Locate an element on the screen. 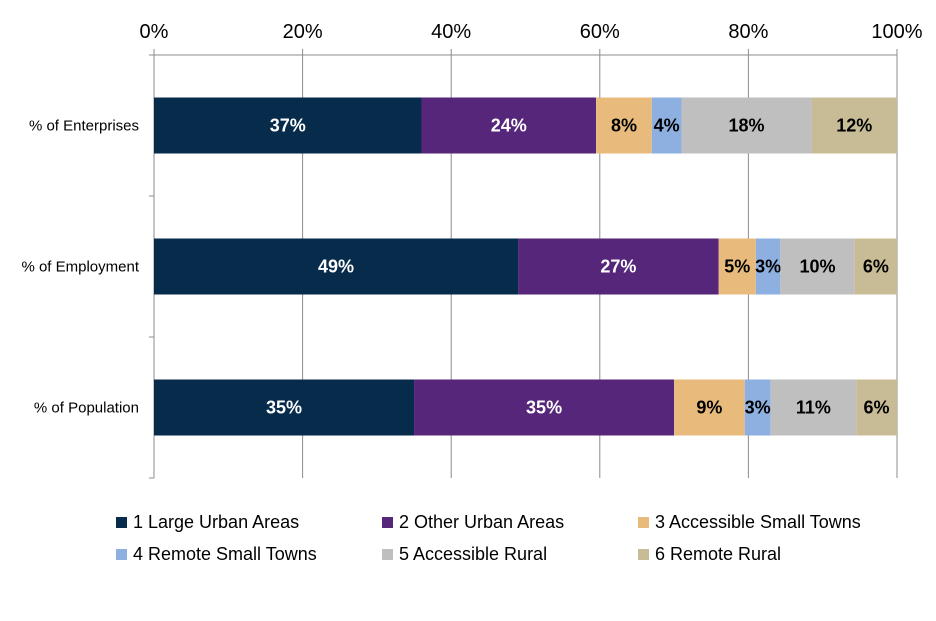 The width and height of the screenshot is (936, 621). data-label: 37% is located at coordinates (288, 126).